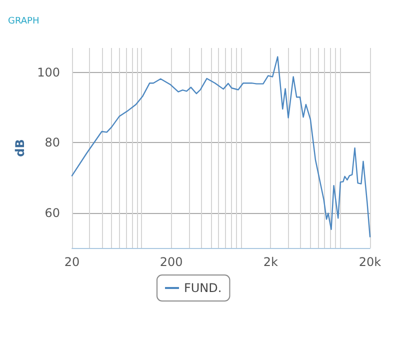 The height and width of the screenshot is (346, 409). Describe the element at coordinates (270, 262) in the screenshot. I see `x-tick-label: 2k` at that location.